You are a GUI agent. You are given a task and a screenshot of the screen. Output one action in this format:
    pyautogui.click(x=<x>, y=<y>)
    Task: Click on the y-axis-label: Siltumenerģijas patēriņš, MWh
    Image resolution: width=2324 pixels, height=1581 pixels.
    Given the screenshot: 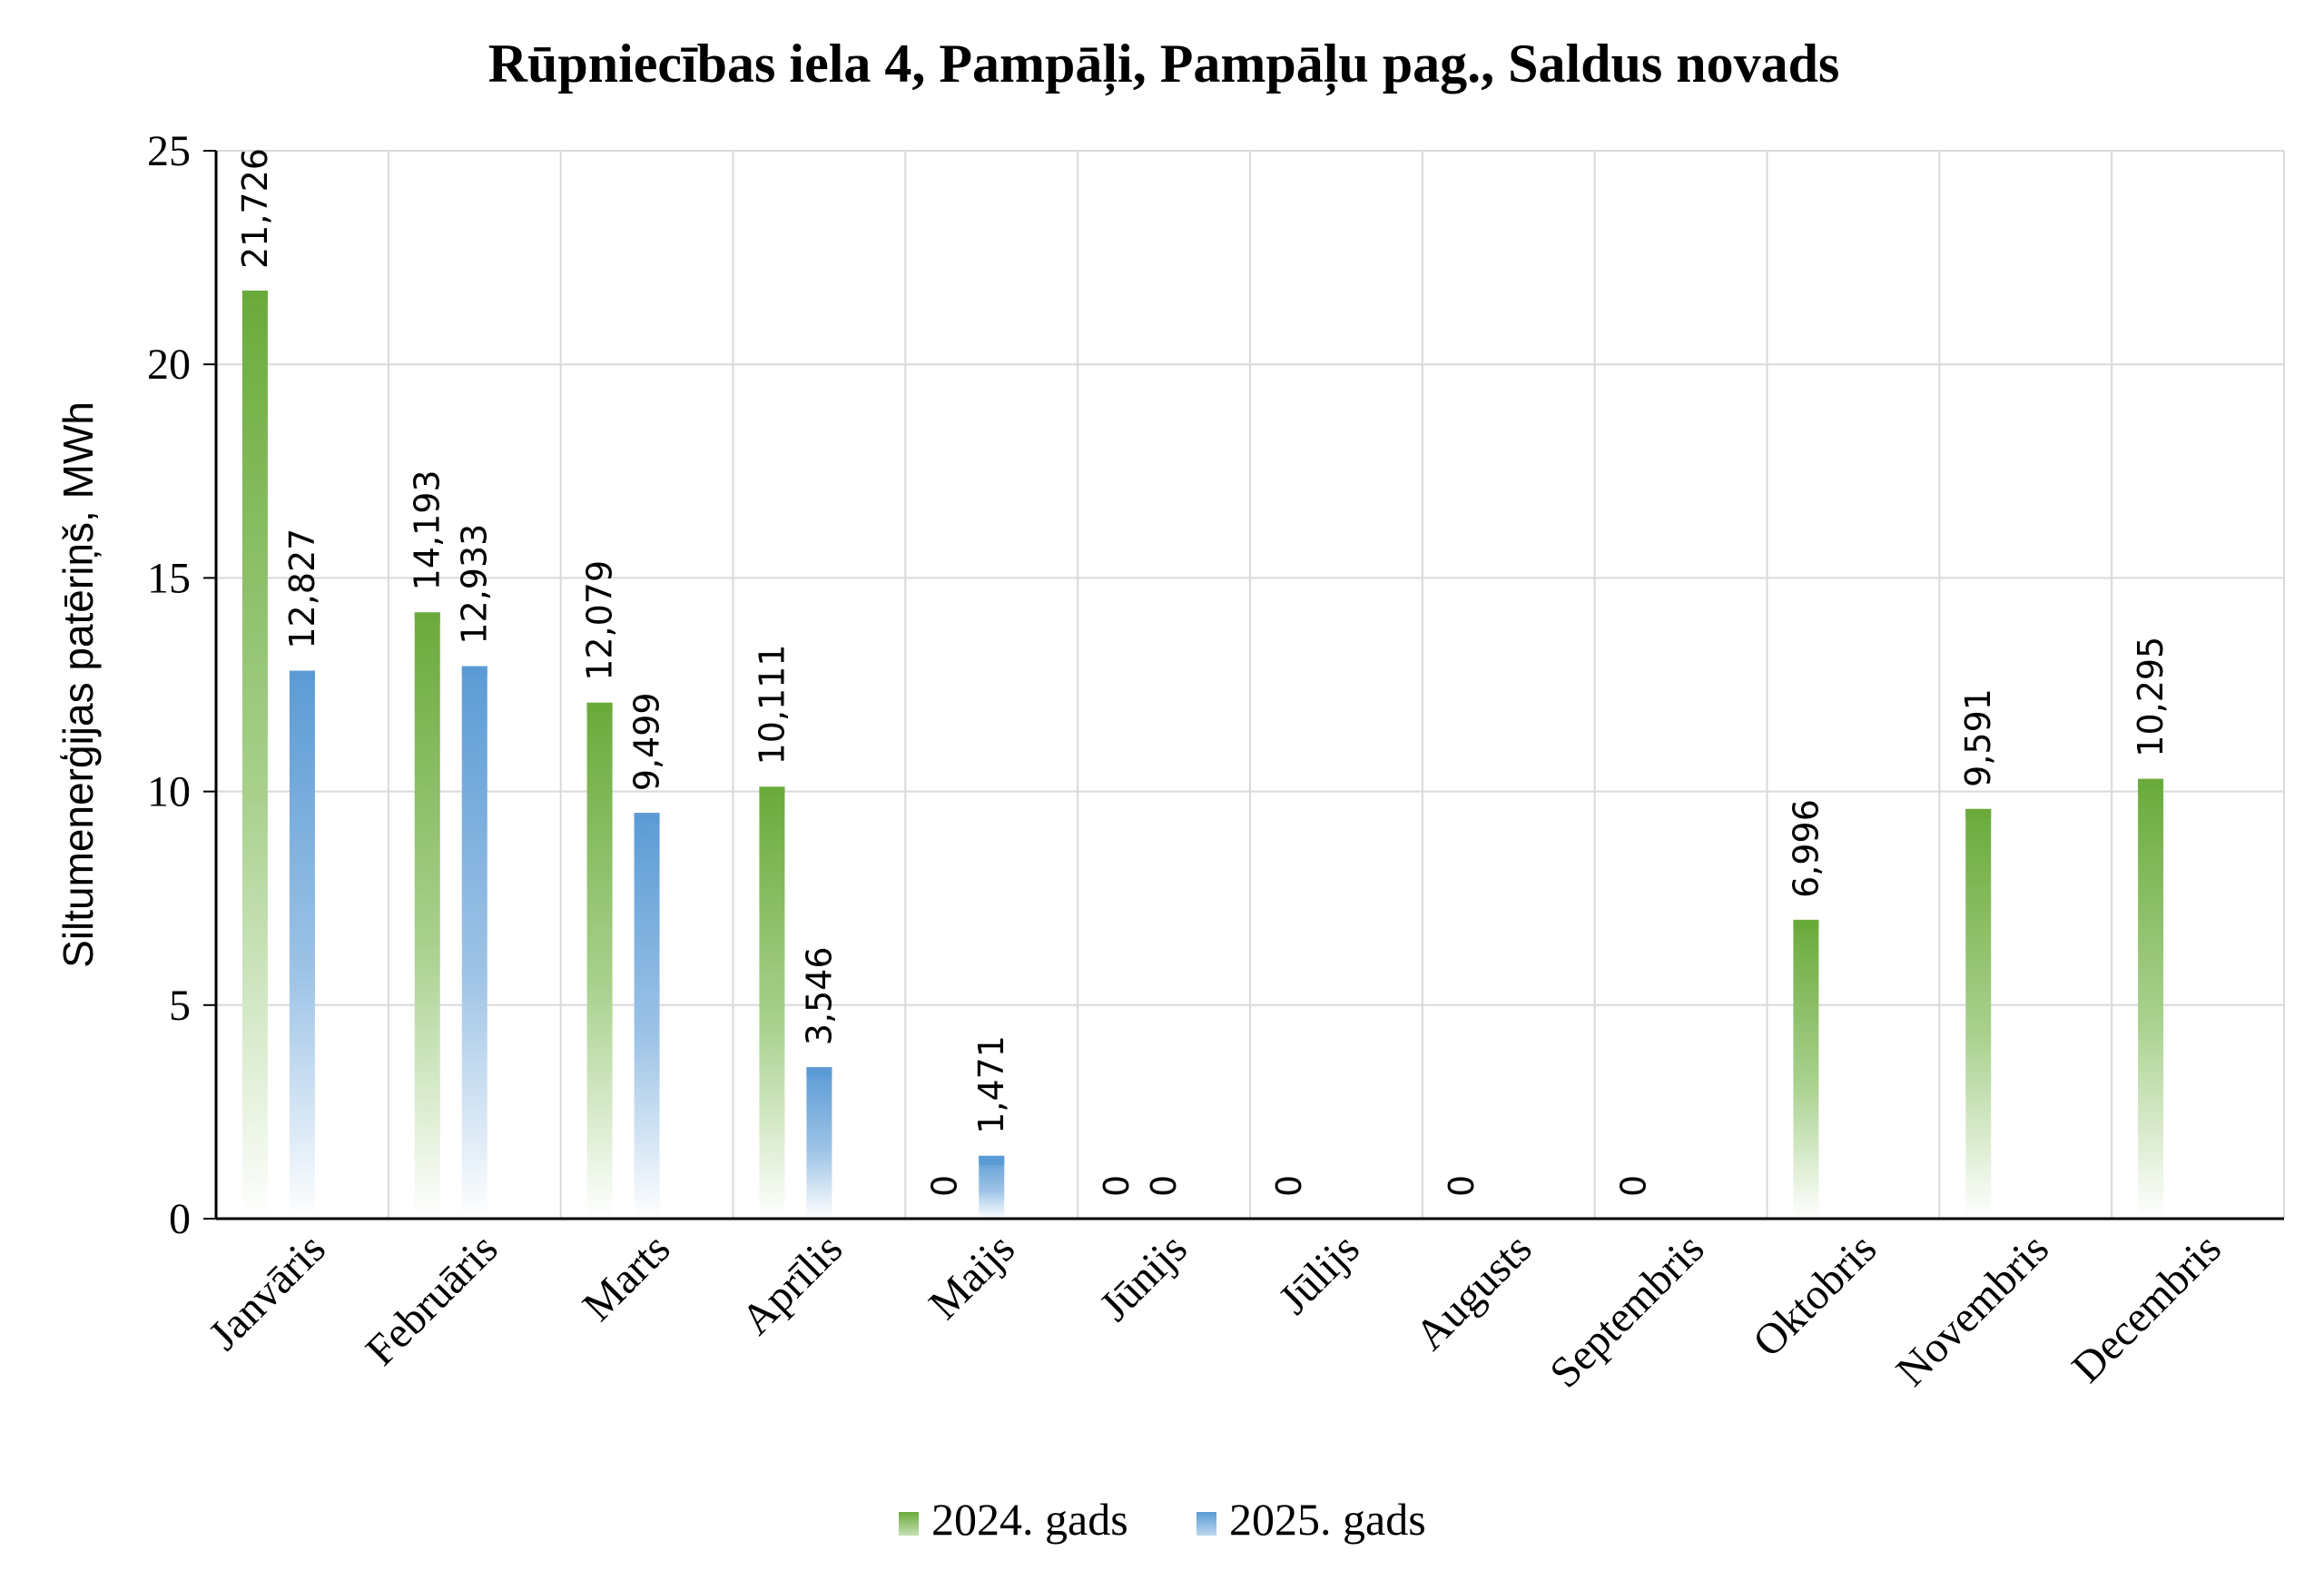 What is the action you would take?
    pyautogui.click(x=78, y=685)
    